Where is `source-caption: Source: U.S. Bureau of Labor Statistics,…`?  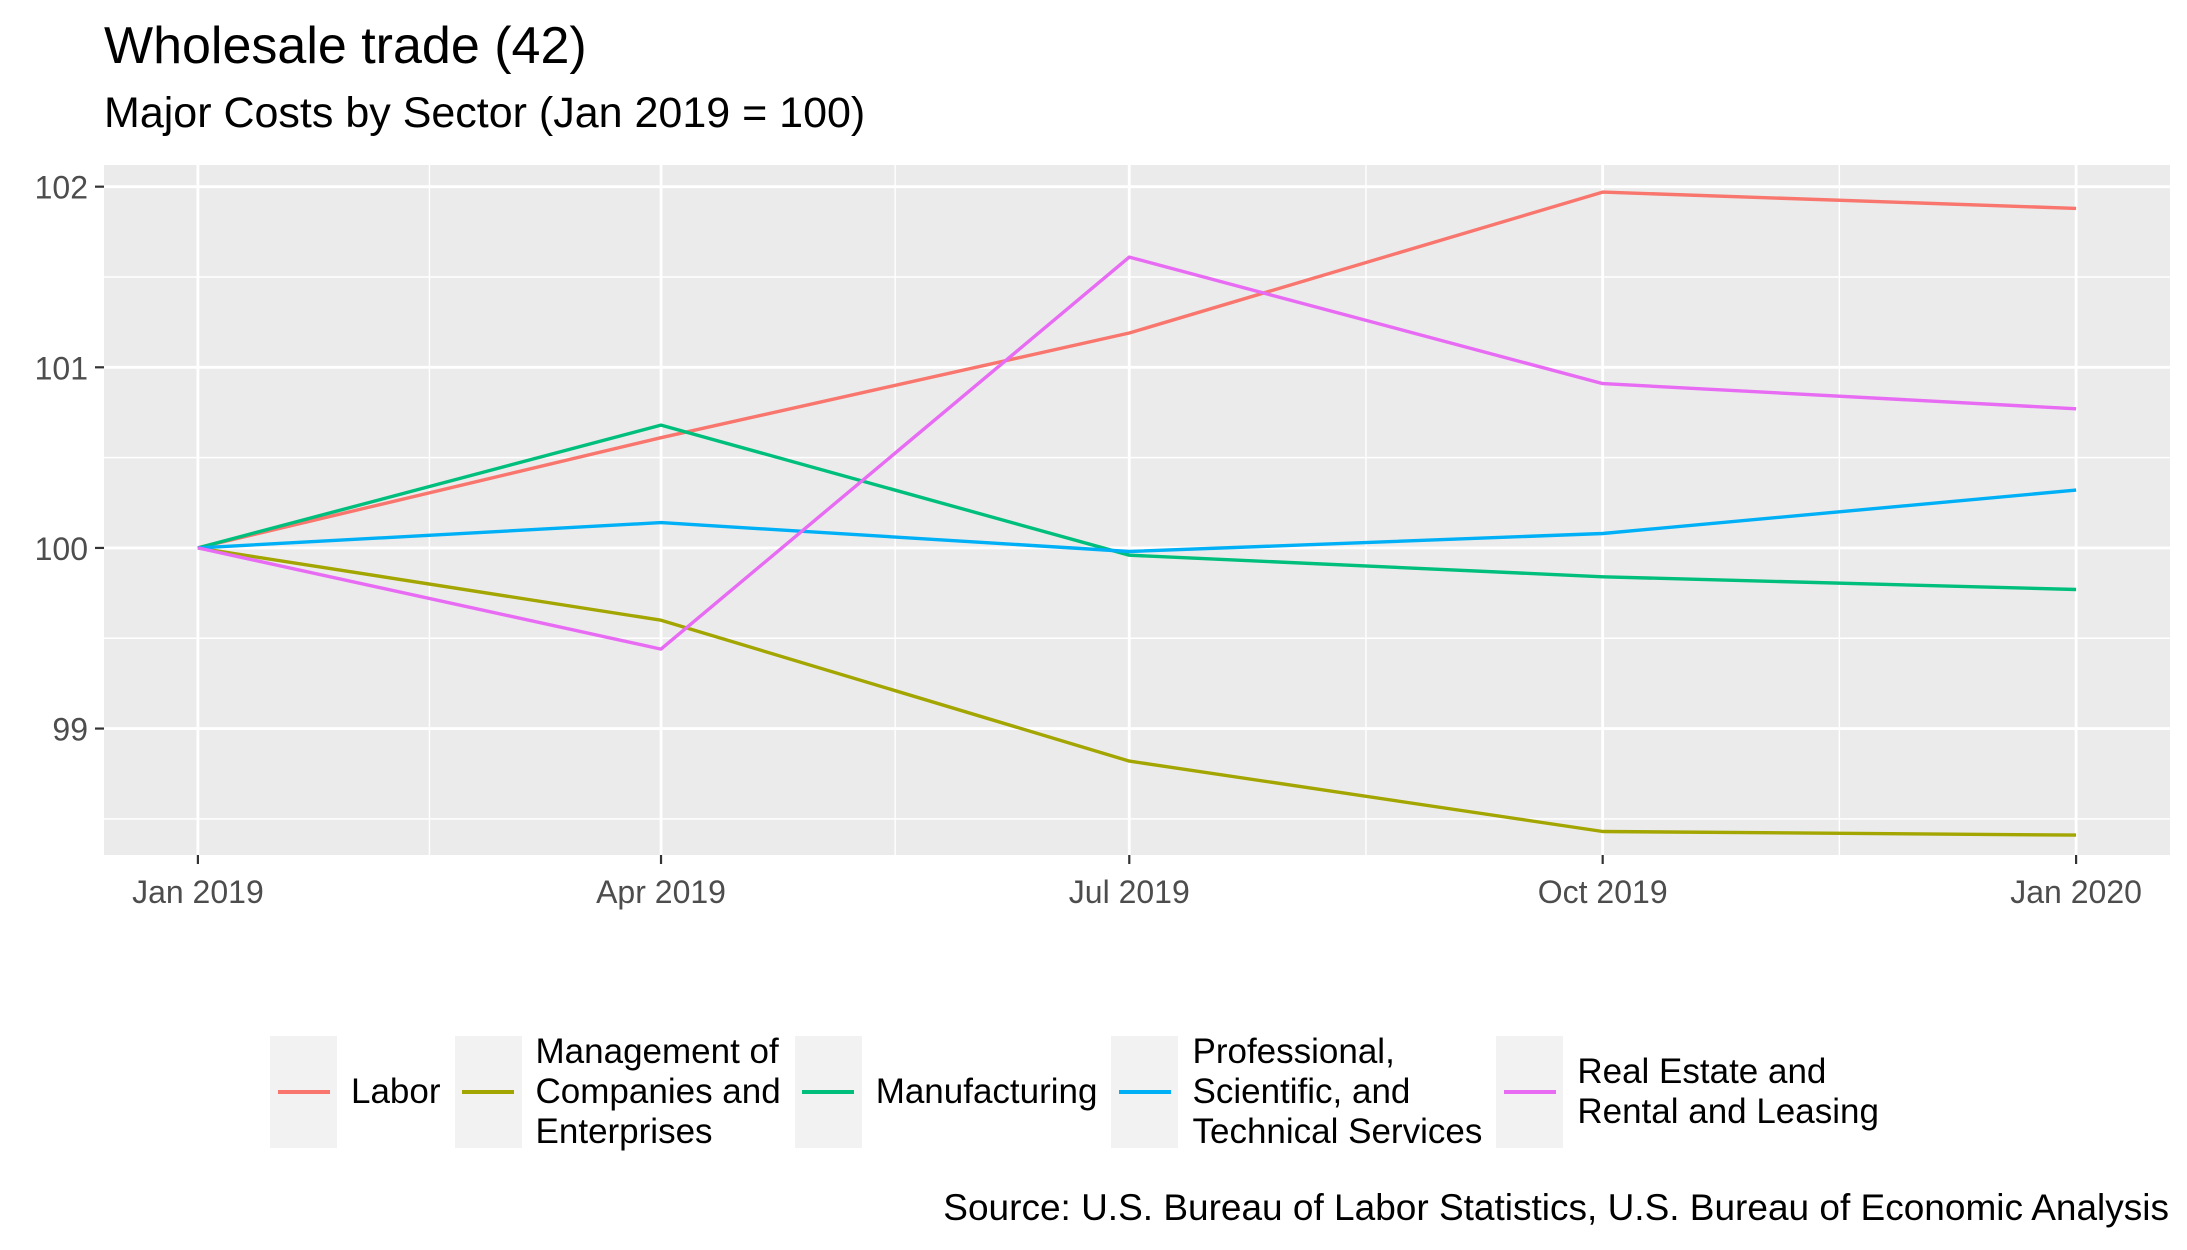 source-caption: Source: U.S. Bureau of Labor Statistics,… is located at coordinates (1556, 1207).